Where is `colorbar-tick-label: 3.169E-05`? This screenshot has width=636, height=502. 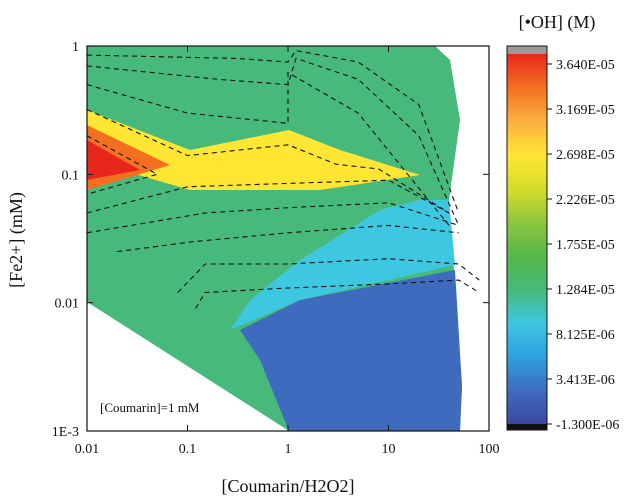
colorbar-tick-label: 3.169E-05 is located at coordinates (585, 110).